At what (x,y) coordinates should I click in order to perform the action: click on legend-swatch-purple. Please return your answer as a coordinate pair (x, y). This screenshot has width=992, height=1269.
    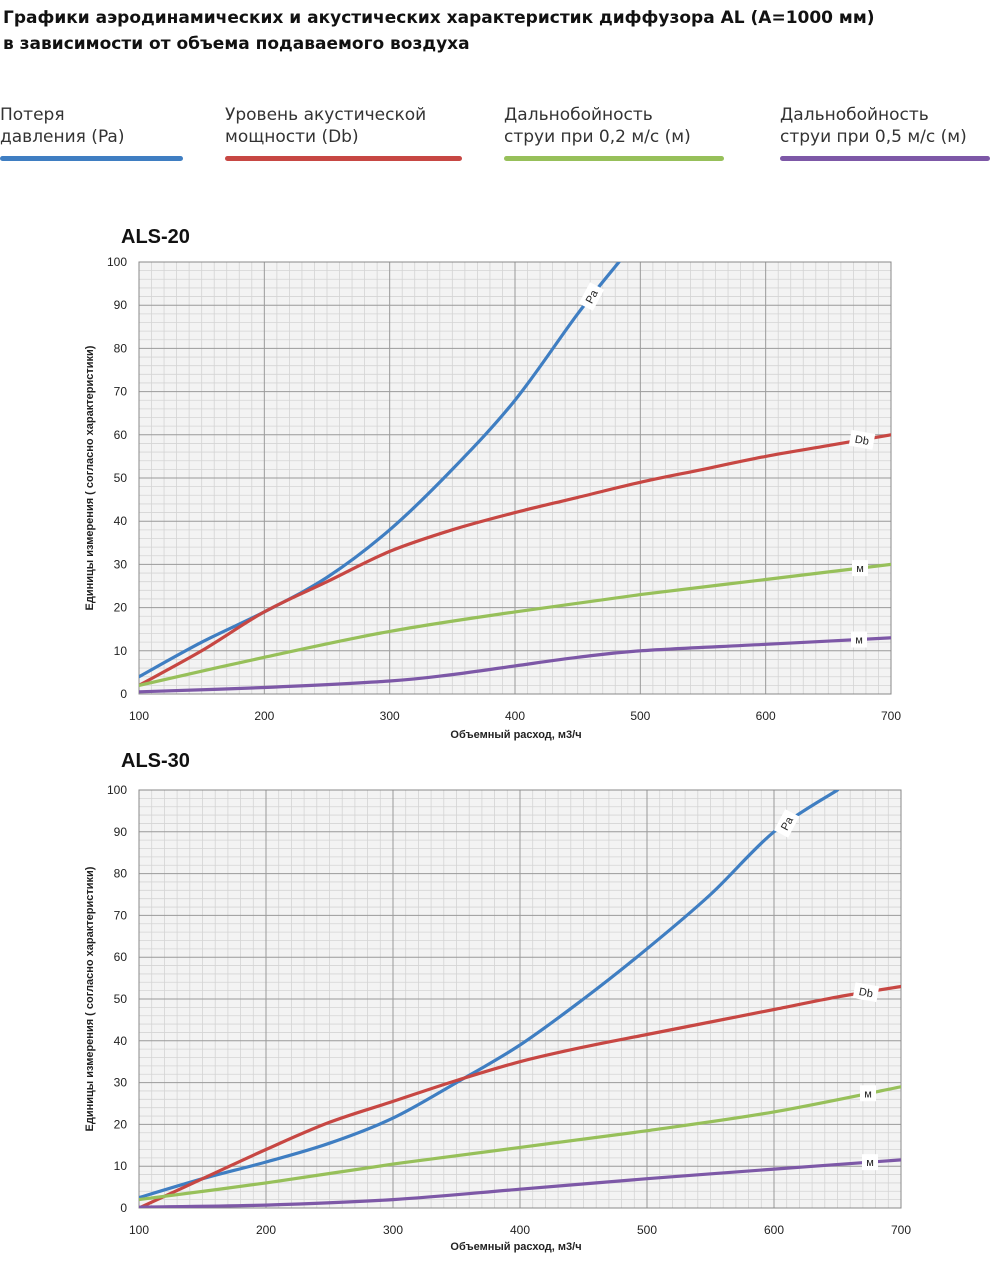
    Looking at the image, I should click on (885, 158).